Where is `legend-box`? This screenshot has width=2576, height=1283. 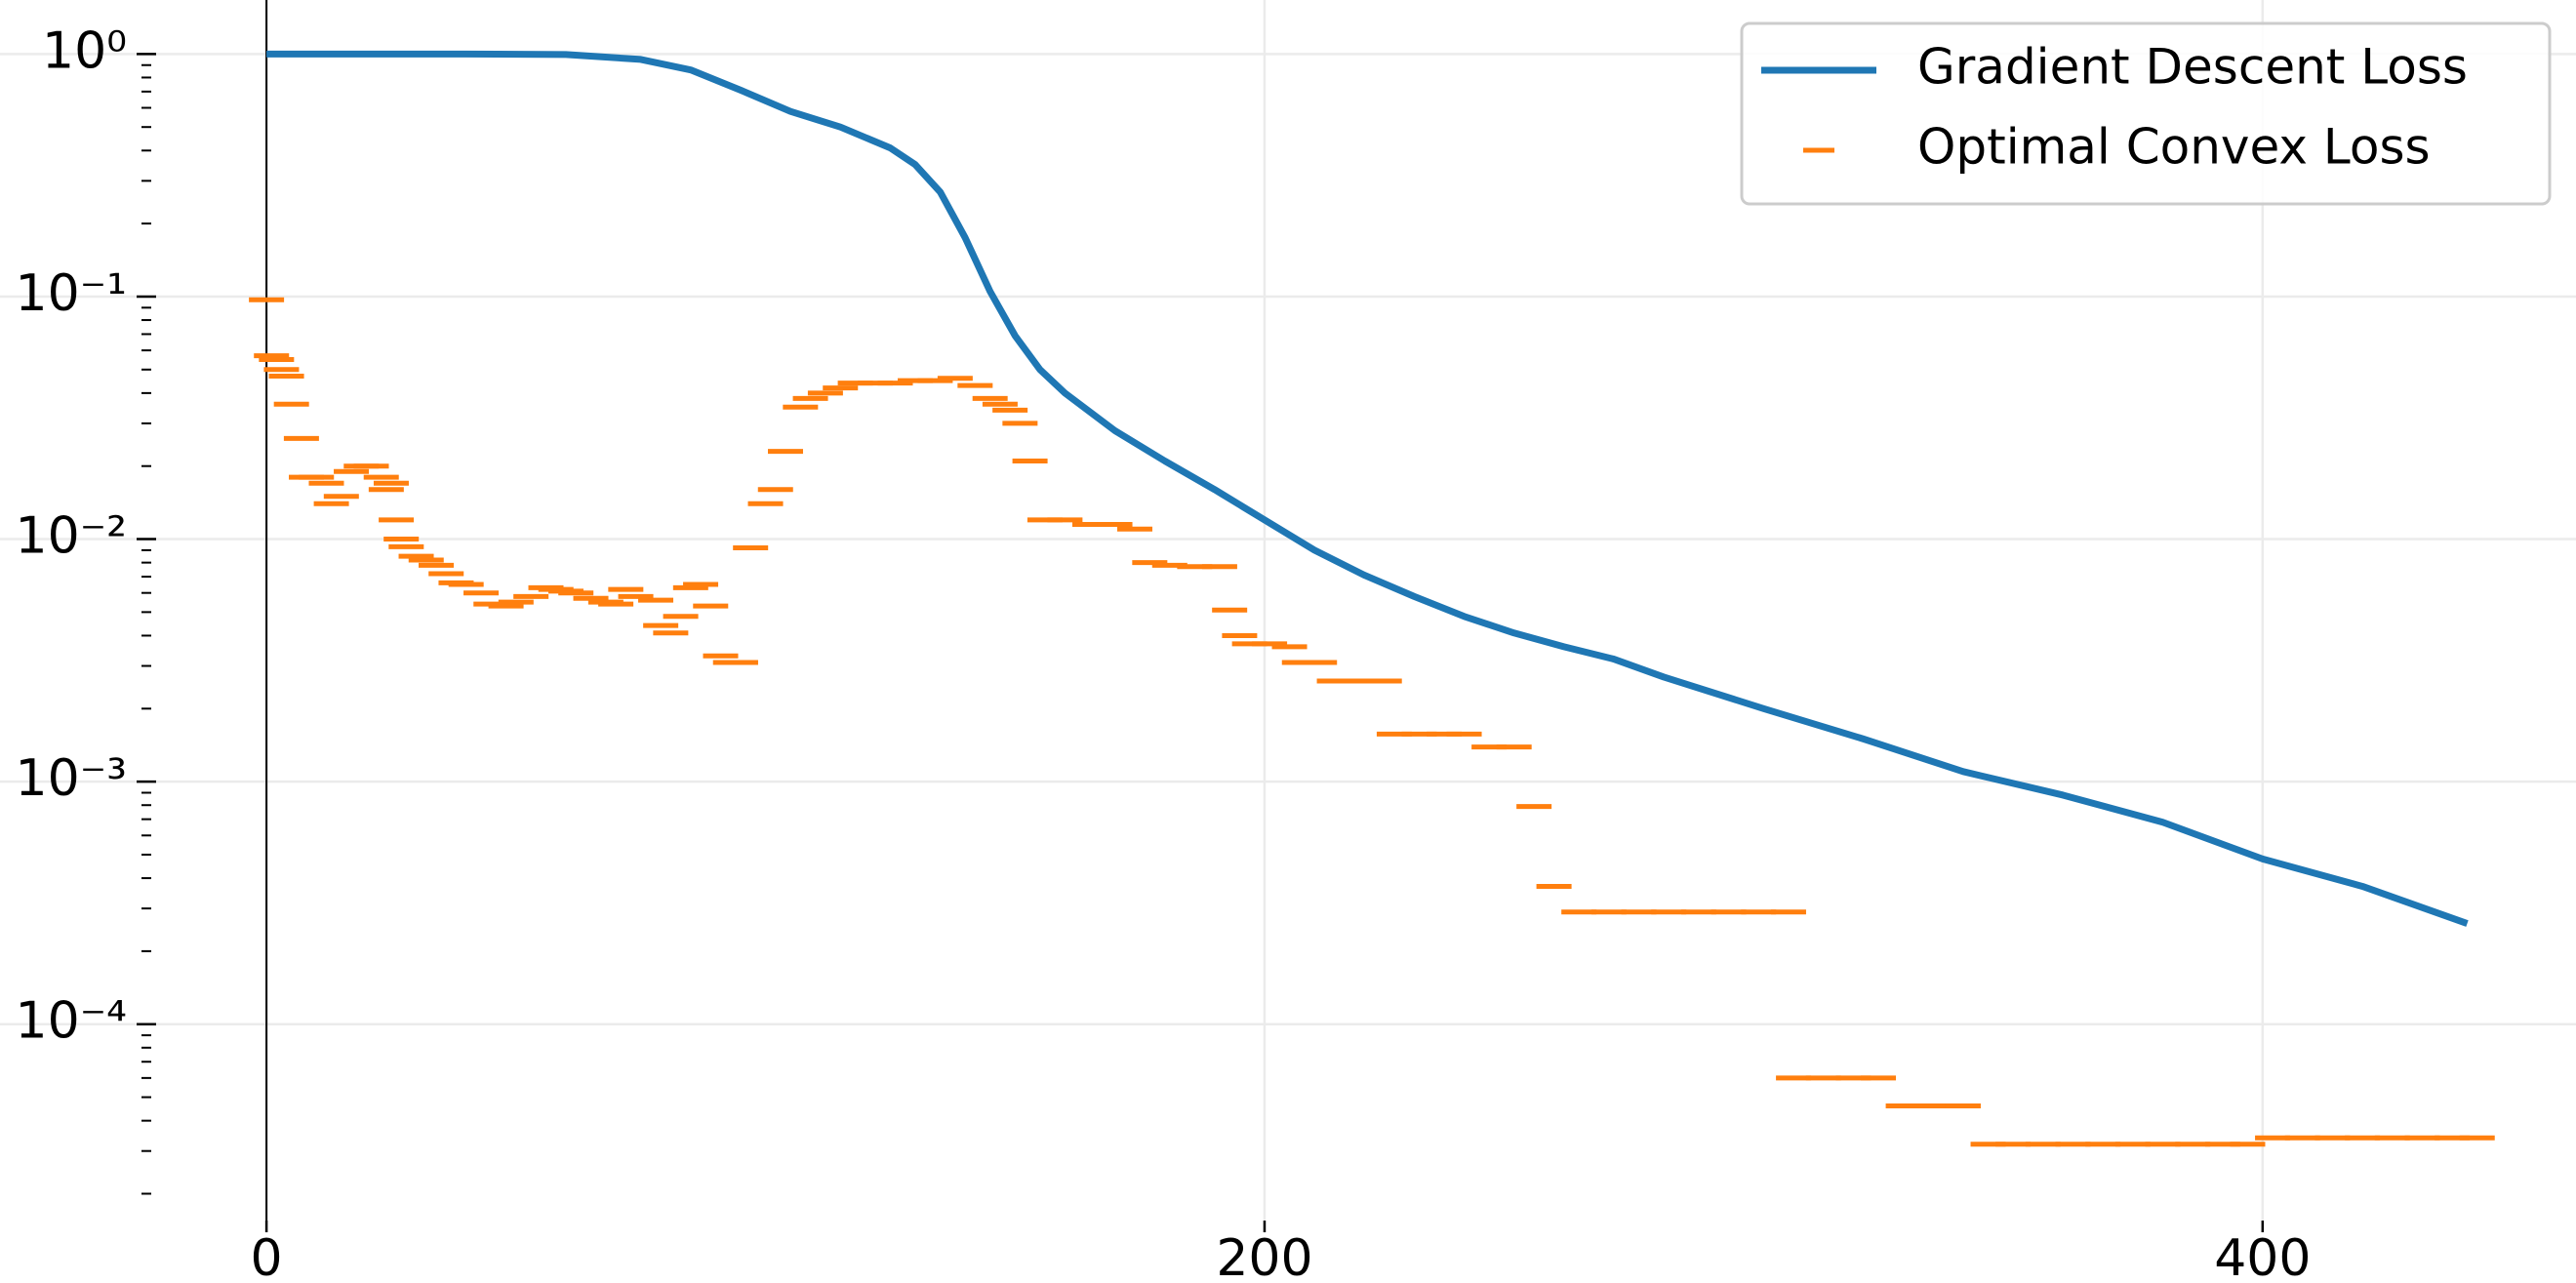 legend-box is located at coordinates (2146, 114).